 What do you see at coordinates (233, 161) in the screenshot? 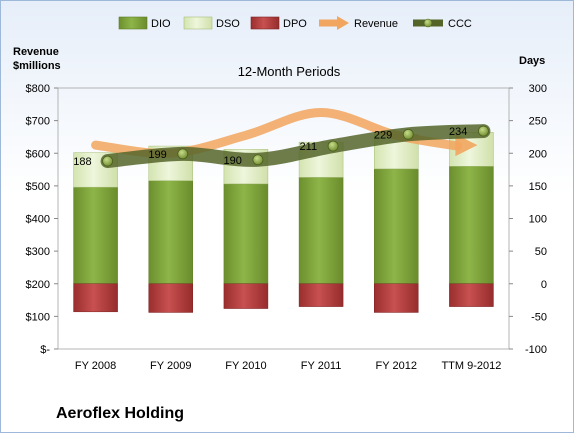
I see `ccc-data-label: 190` at bounding box center [233, 161].